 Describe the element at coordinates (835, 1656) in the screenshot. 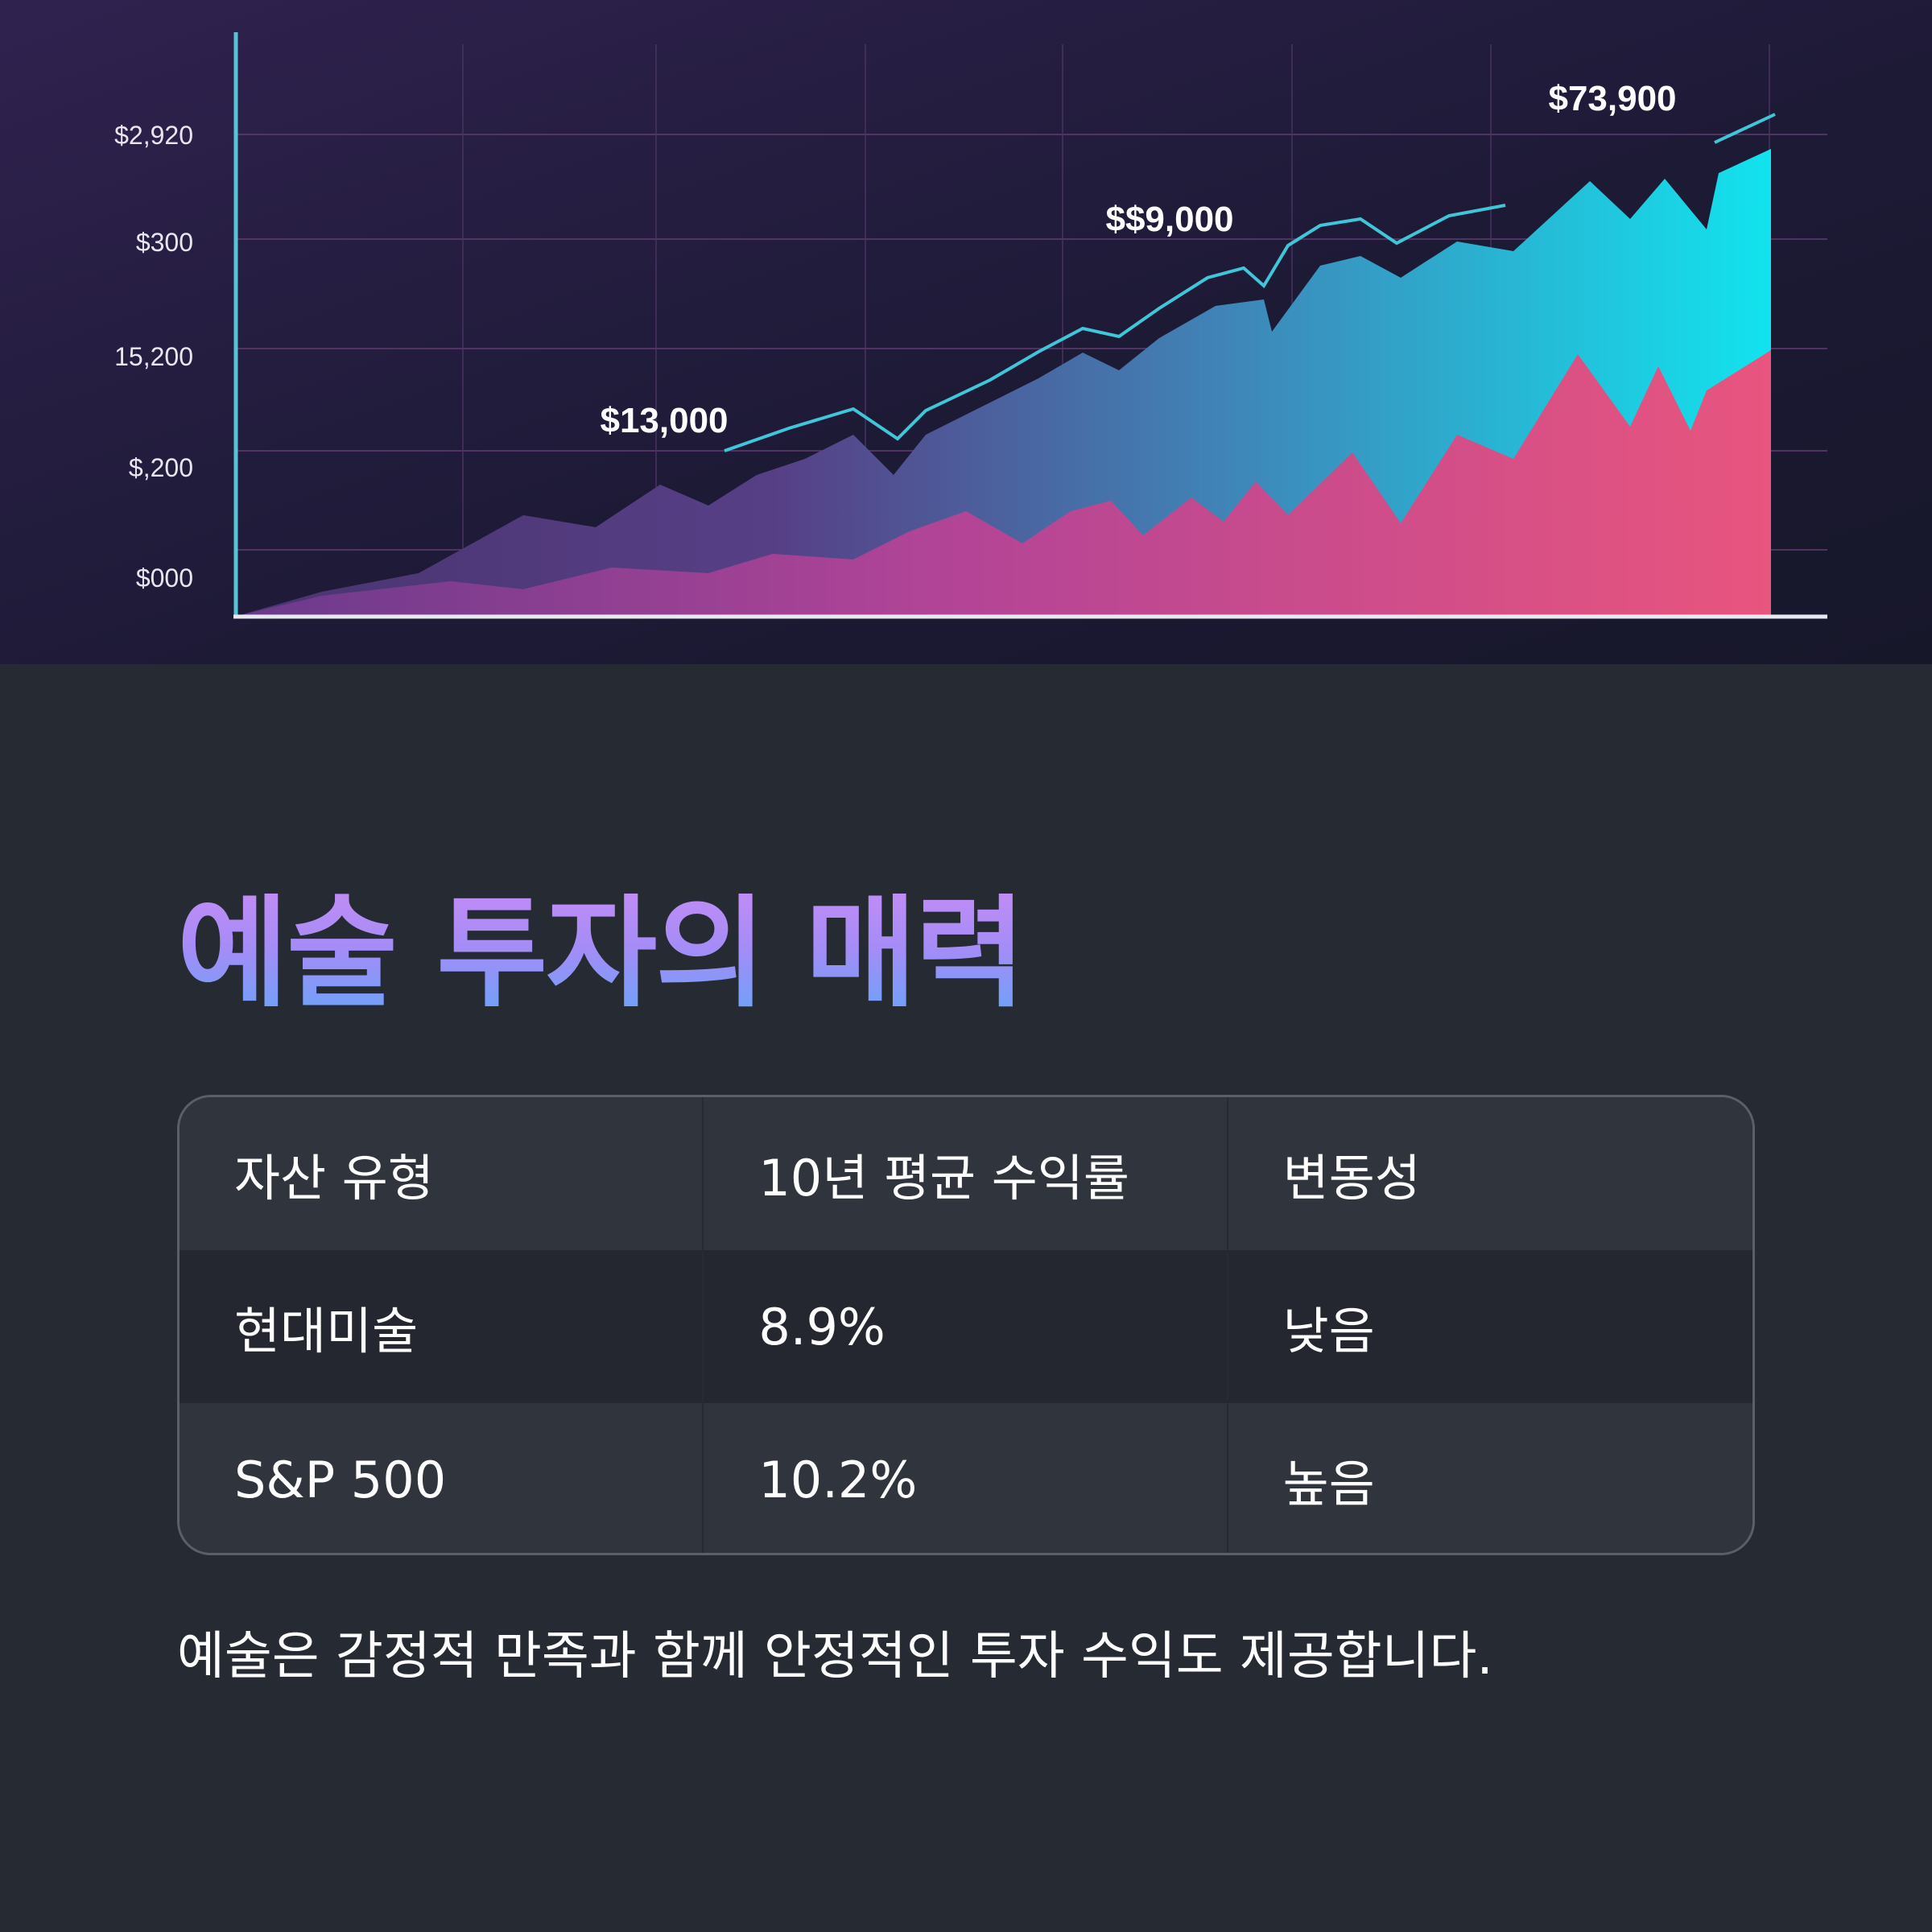

I see `section-caption: 예술은 감정적 만족과 함께 안정적인 투자 수익도 제공합니다.` at that location.